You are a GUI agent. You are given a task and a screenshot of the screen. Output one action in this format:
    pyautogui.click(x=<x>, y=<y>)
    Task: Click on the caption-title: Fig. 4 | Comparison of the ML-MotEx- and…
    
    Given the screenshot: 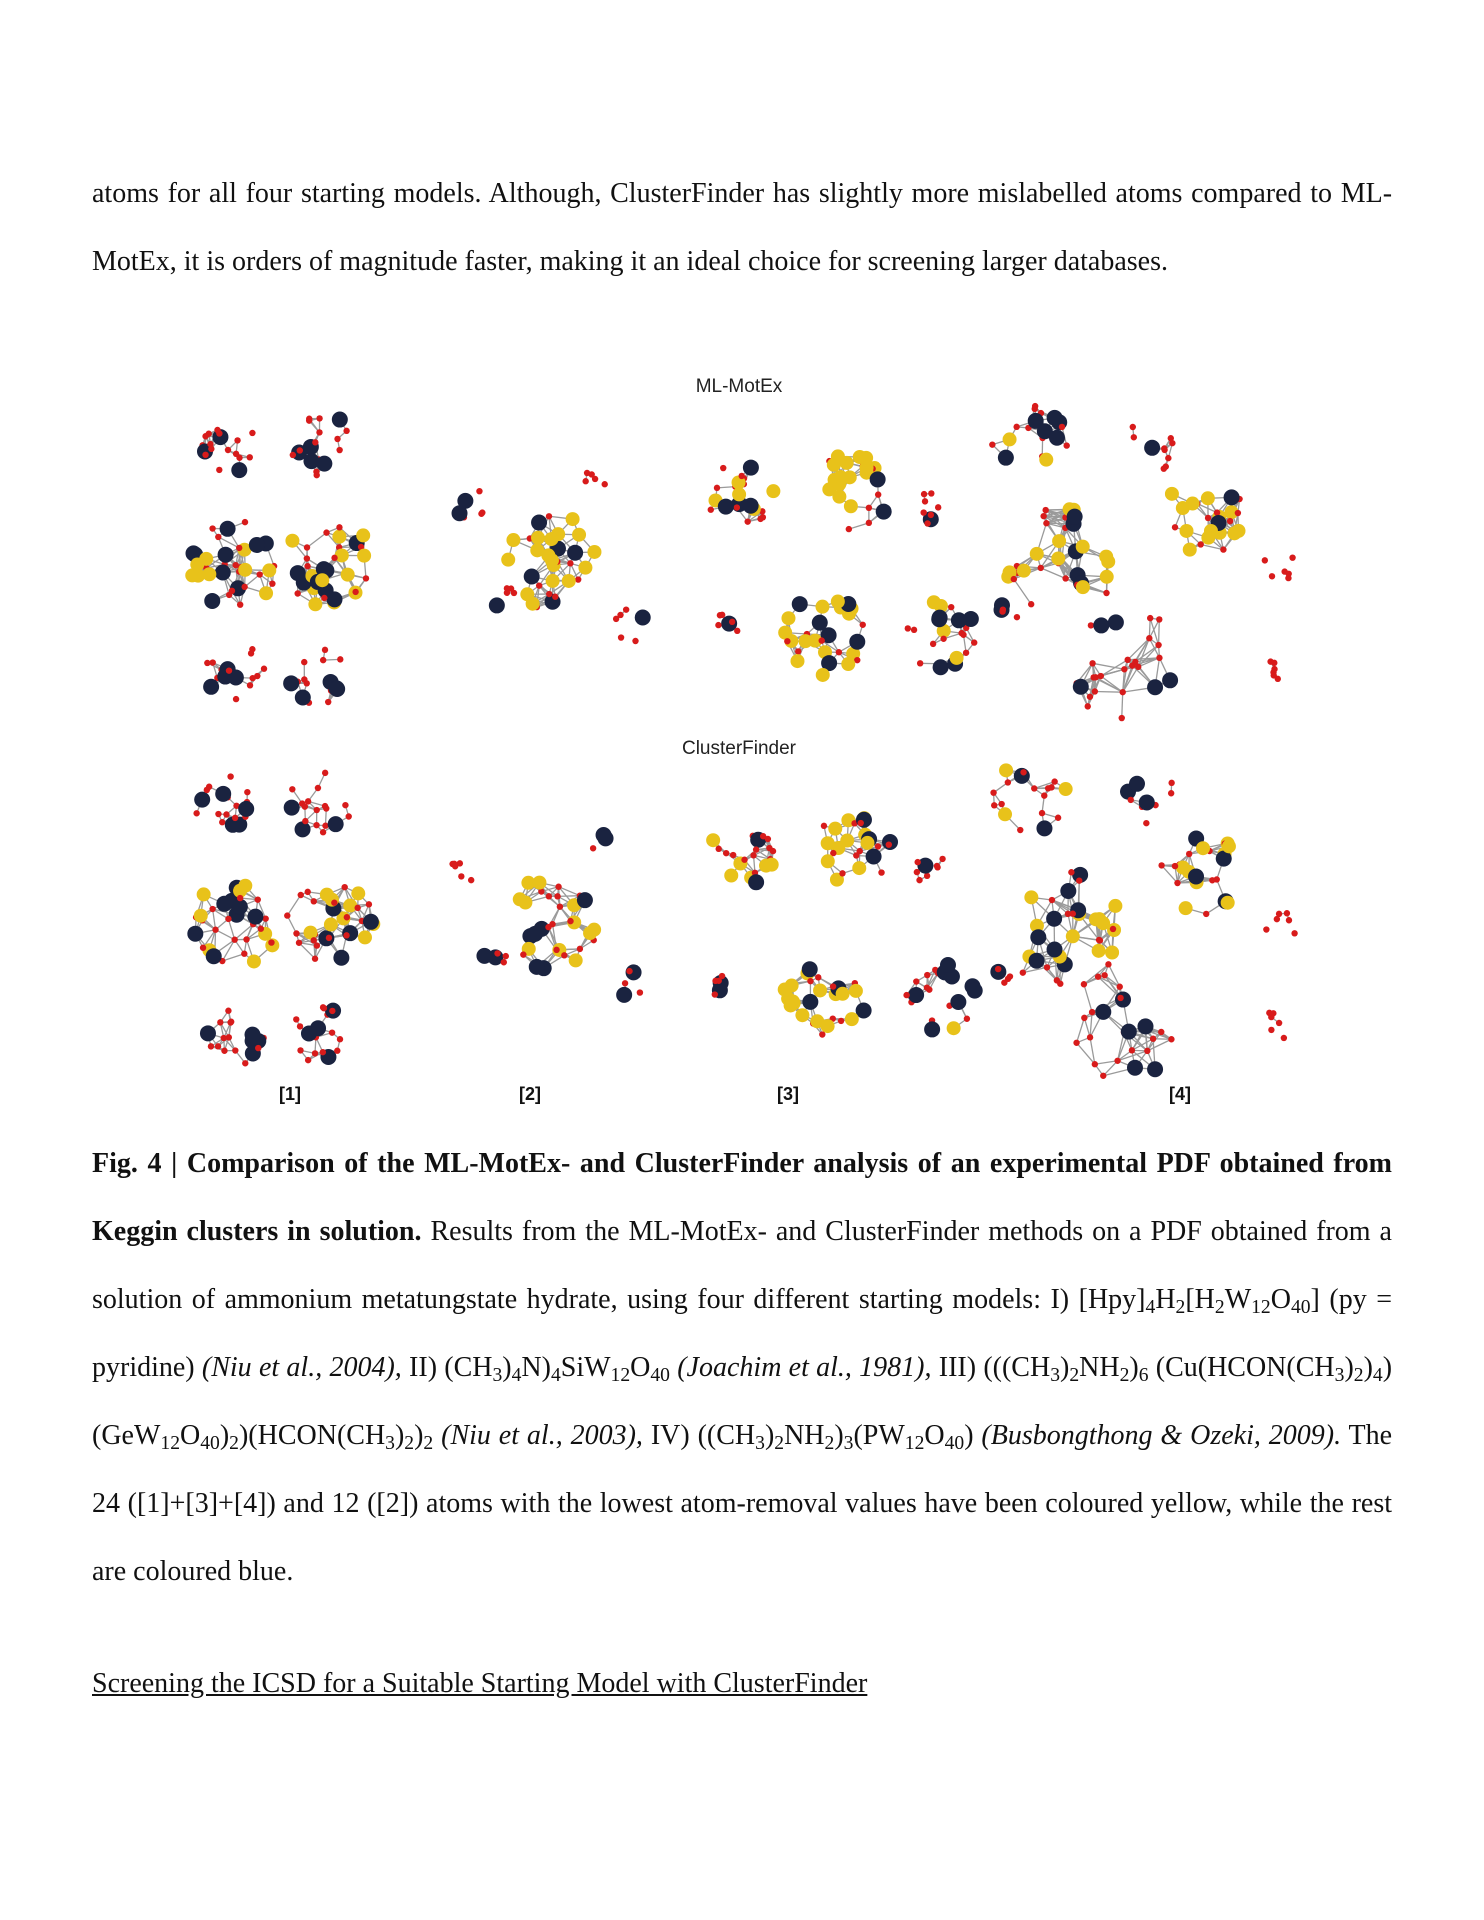 What is the action you would take?
    pyautogui.click(x=742, y=1197)
    